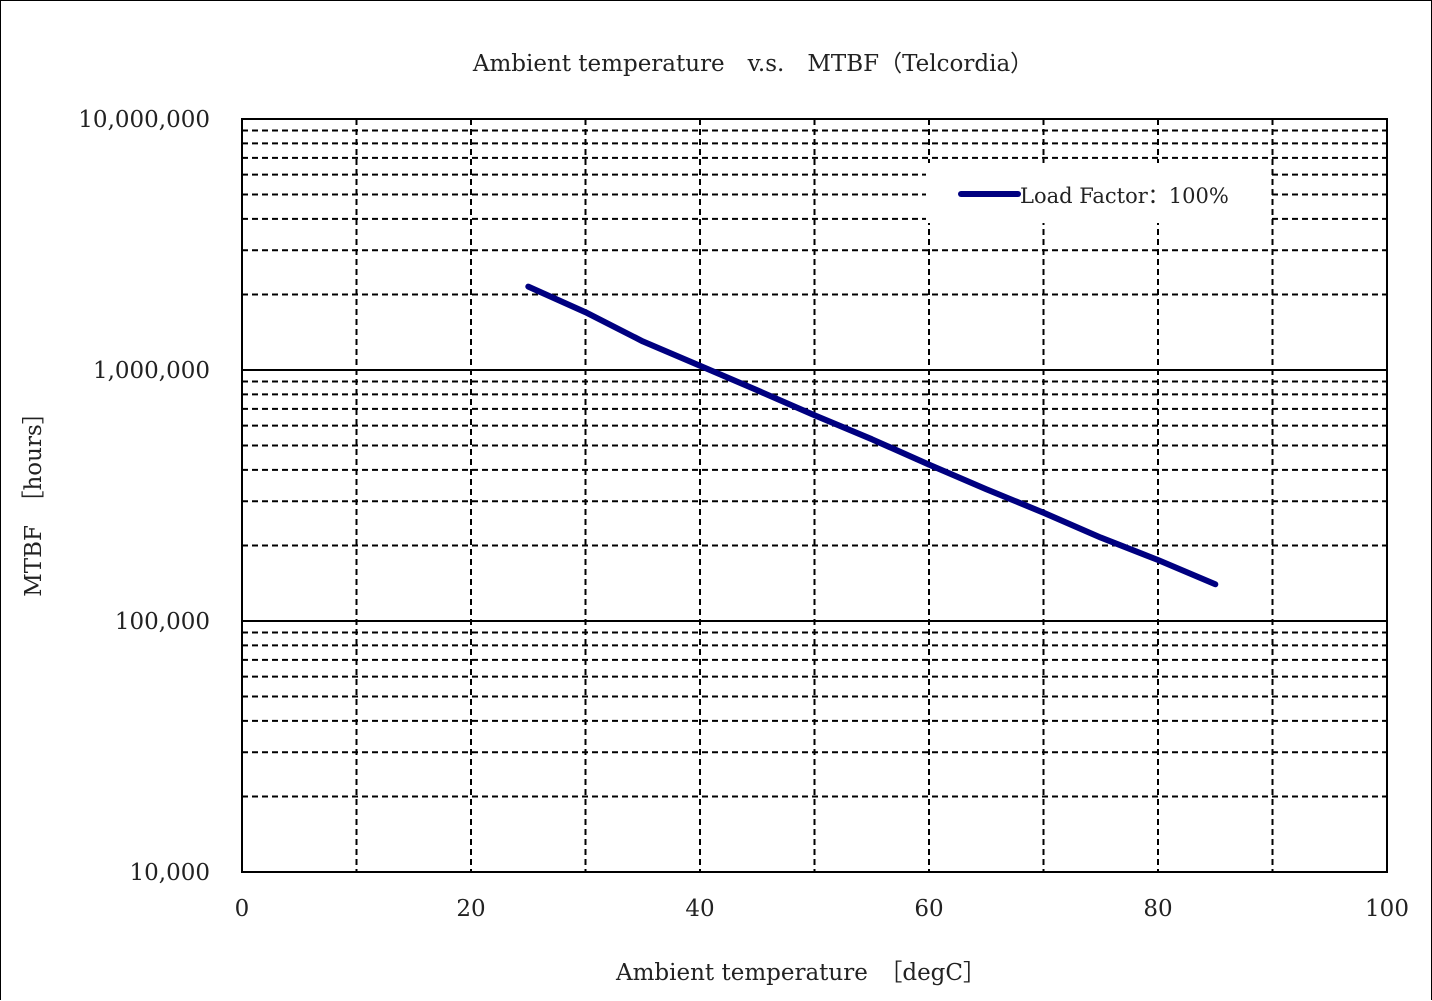  What do you see at coordinates (242, 909) in the screenshot?
I see `x-tick-label: 0` at bounding box center [242, 909].